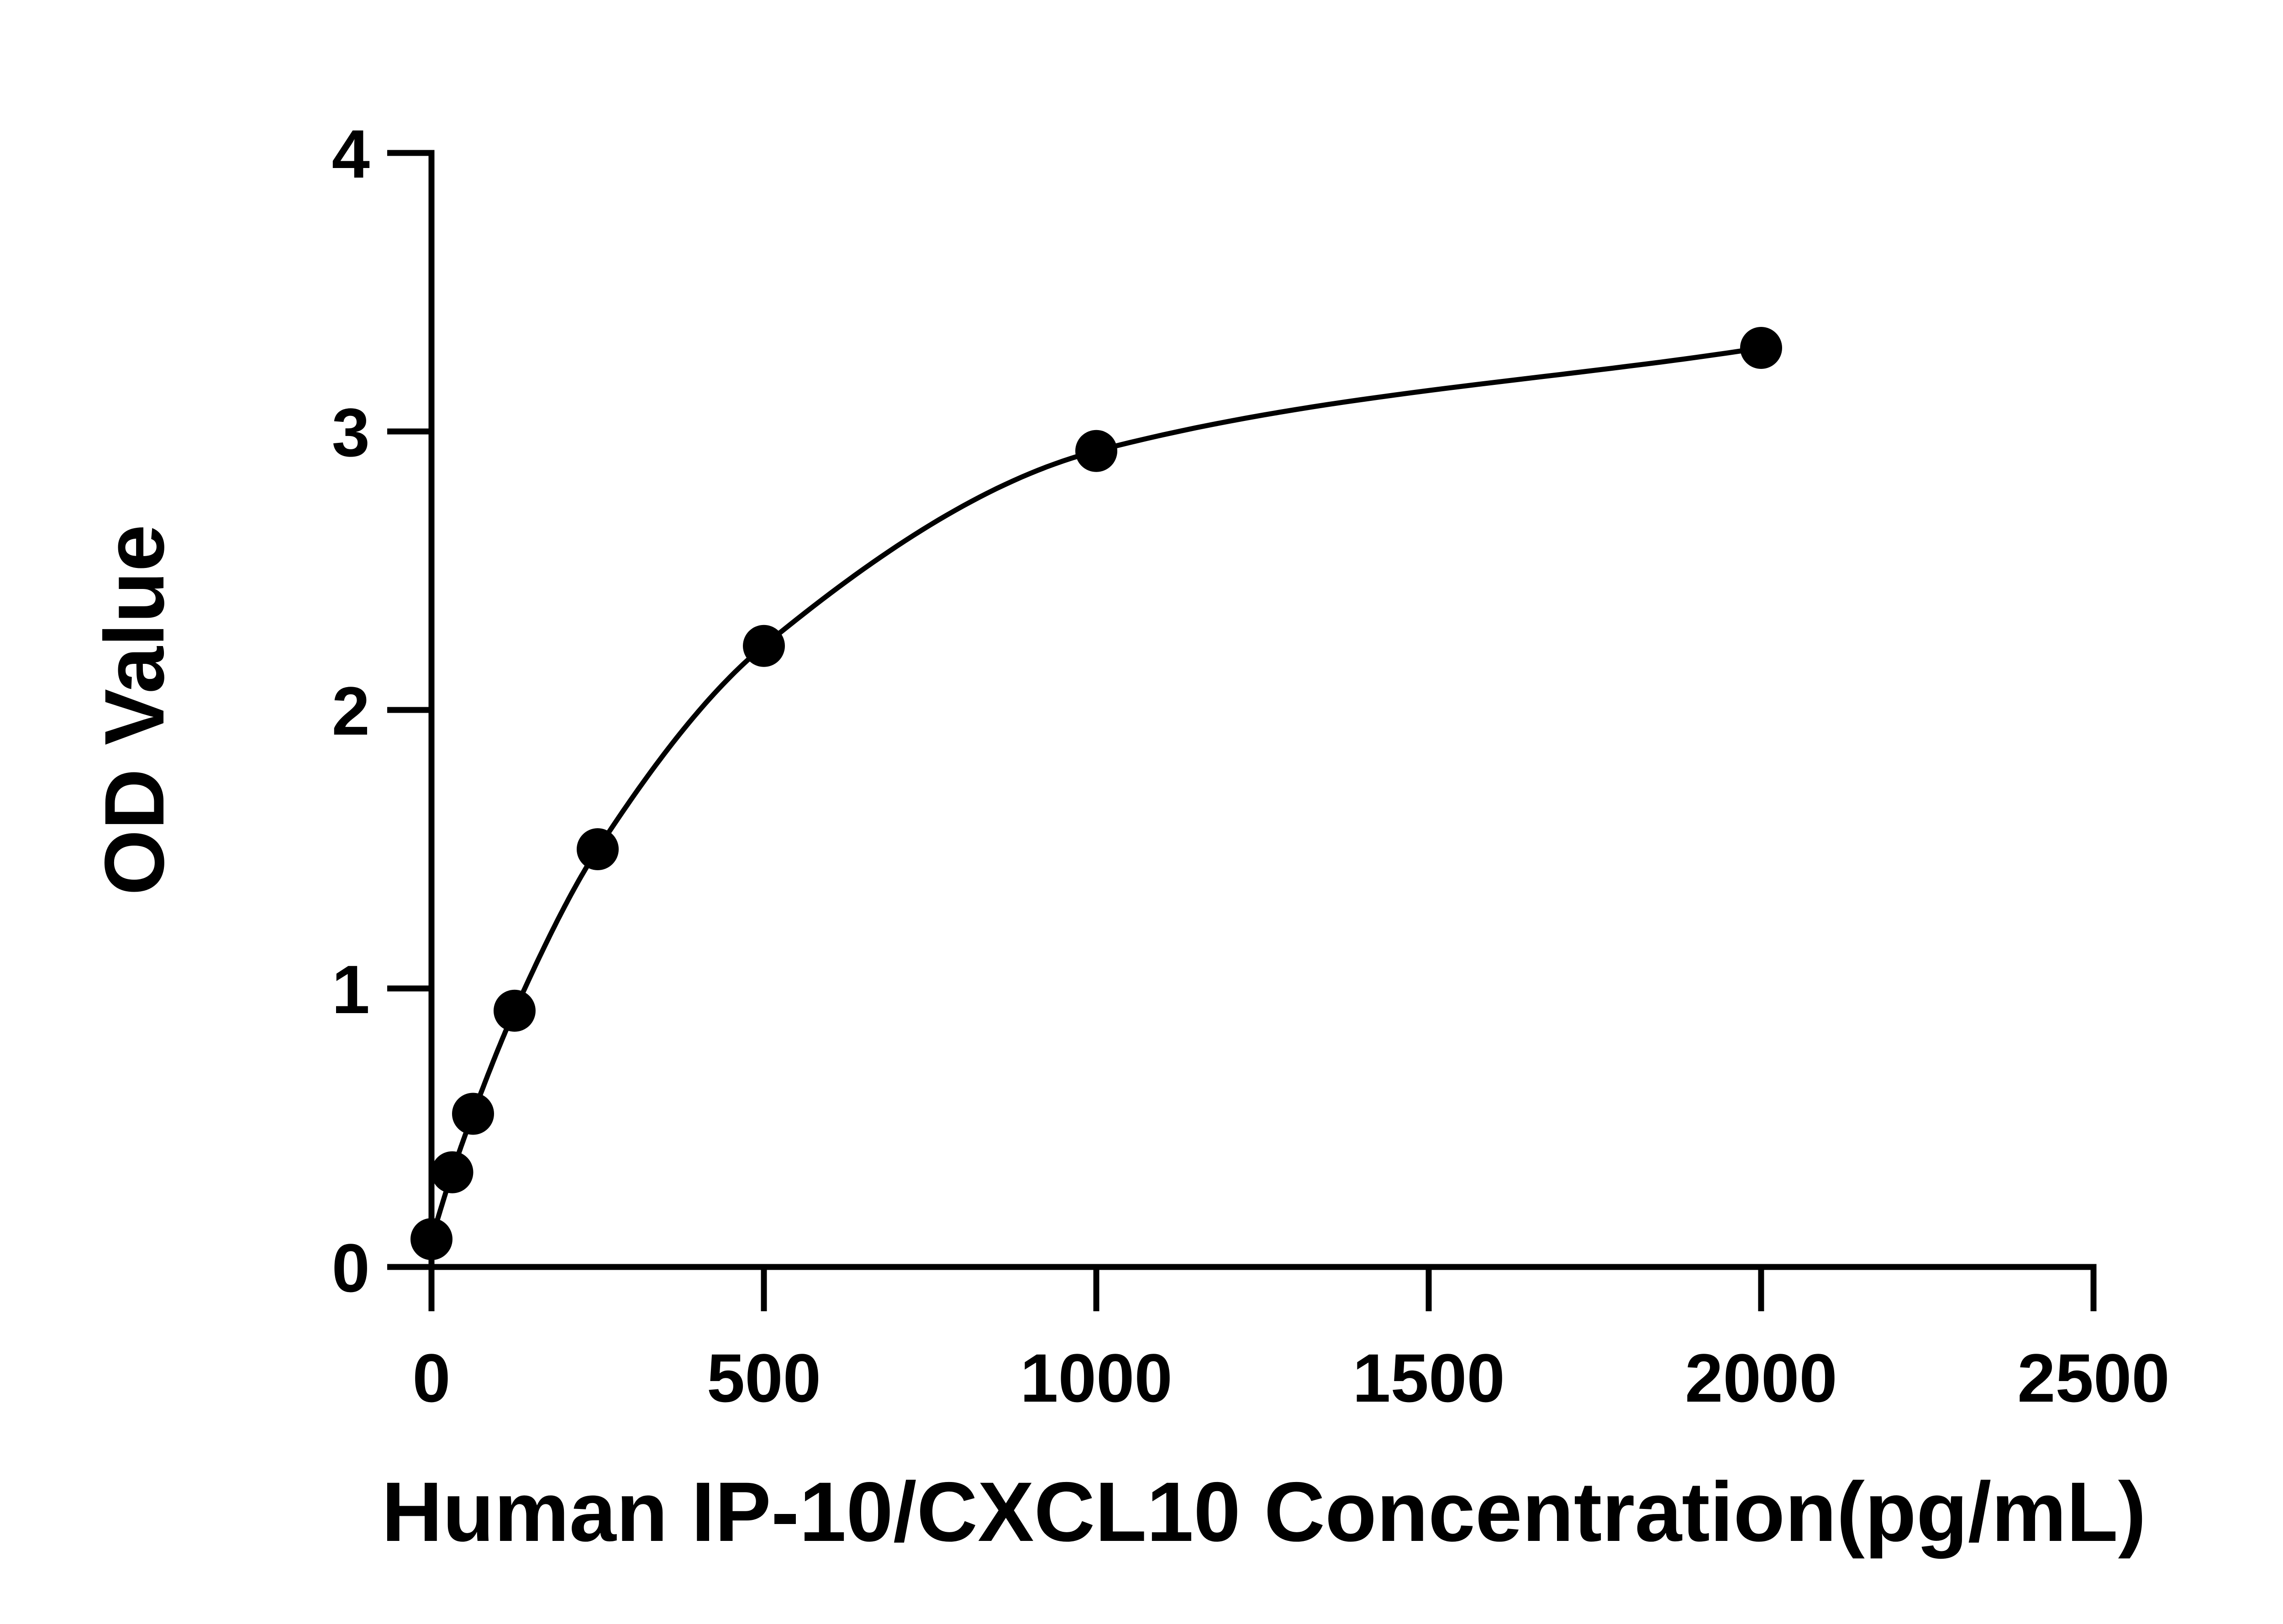 Image resolution: width=2283 pixels, height=1624 pixels. I want to click on x-tick-label: 2000, so click(1761, 1378).